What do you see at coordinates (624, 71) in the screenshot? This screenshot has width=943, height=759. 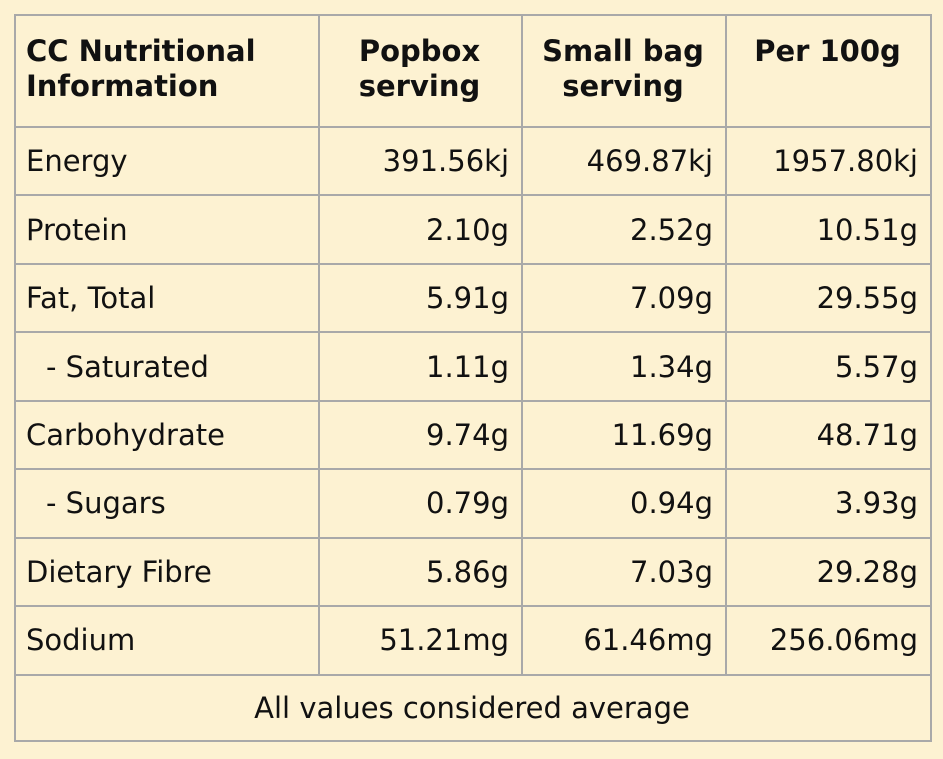 I see `header-small-bag-serving: Small bag serving` at bounding box center [624, 71].